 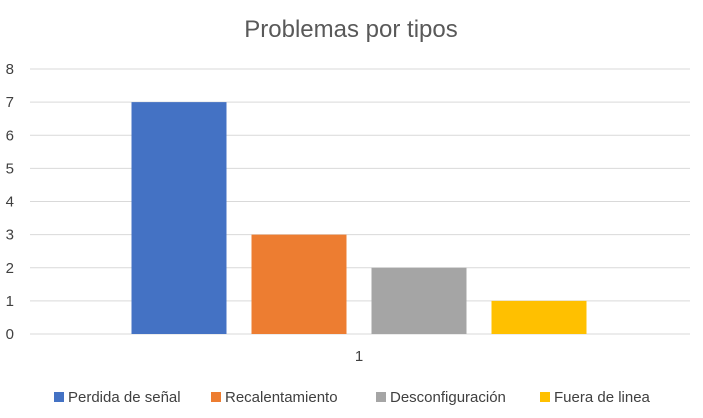 What do you see at coordinates (10, 235) in the screenshot?
I see `y-tick-label: 3` at bounding box center [10, 235].